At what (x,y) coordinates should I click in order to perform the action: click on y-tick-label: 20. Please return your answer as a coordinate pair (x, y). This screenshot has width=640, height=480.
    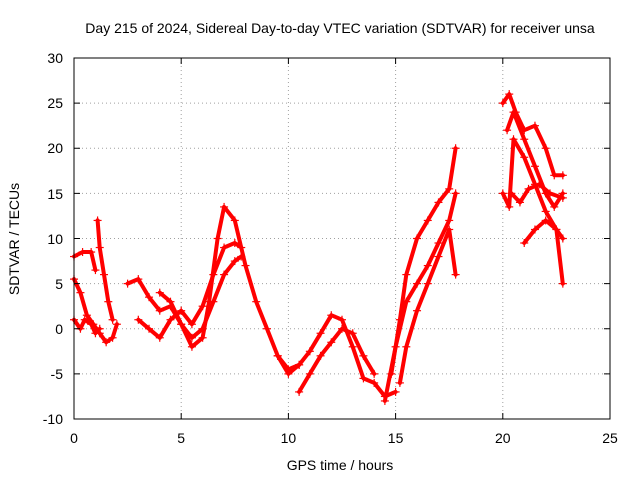
    Looking at the image, I should click on (55, 148).